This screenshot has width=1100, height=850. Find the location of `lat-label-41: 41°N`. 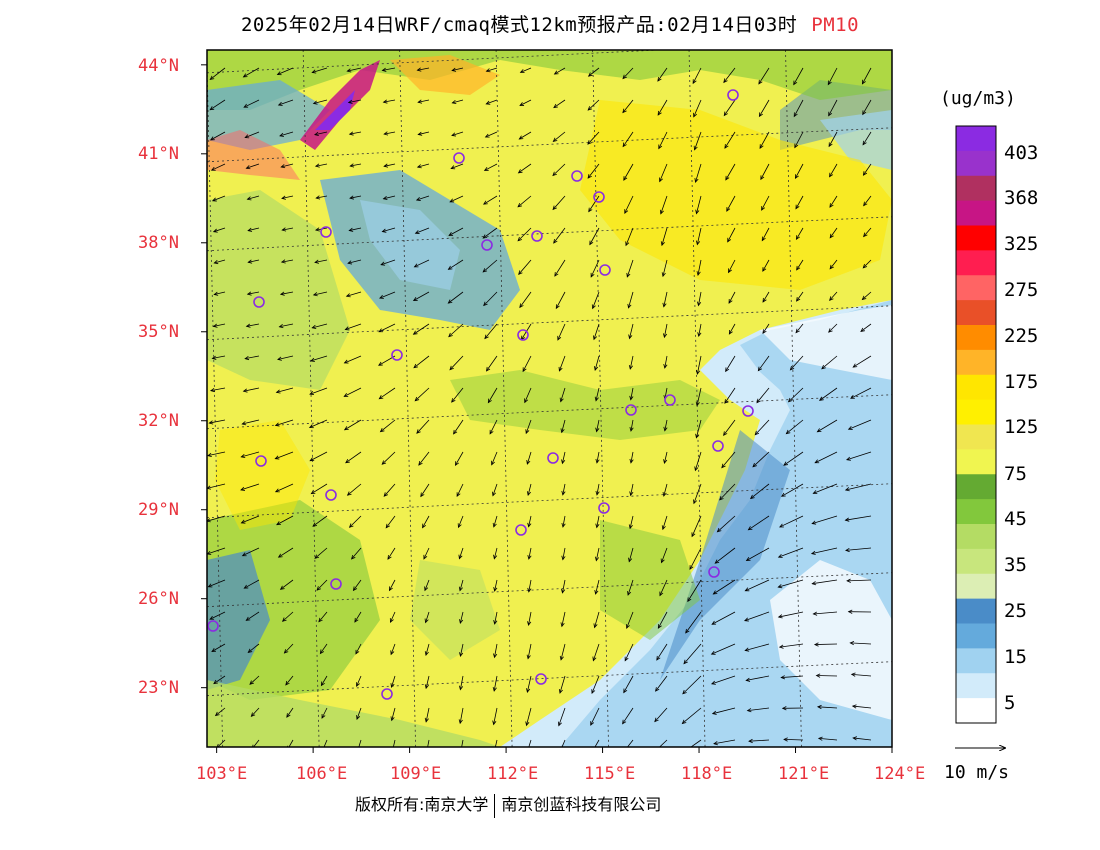

lat-label-41: 41°N is located at coordinates (158, 154).